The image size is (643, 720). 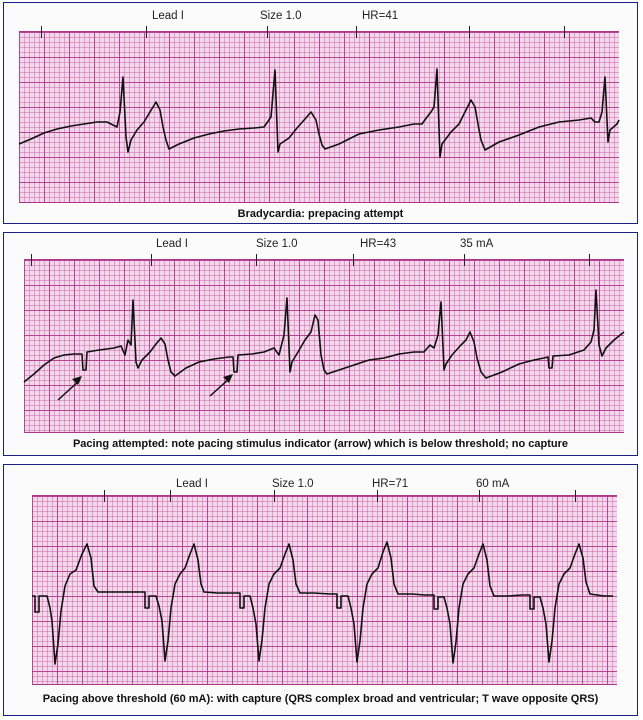 What do you see at coordinates (378, 244) in the screenshot?
I see `heart-rate-label: HR=43` at bounding box center [378, 244].